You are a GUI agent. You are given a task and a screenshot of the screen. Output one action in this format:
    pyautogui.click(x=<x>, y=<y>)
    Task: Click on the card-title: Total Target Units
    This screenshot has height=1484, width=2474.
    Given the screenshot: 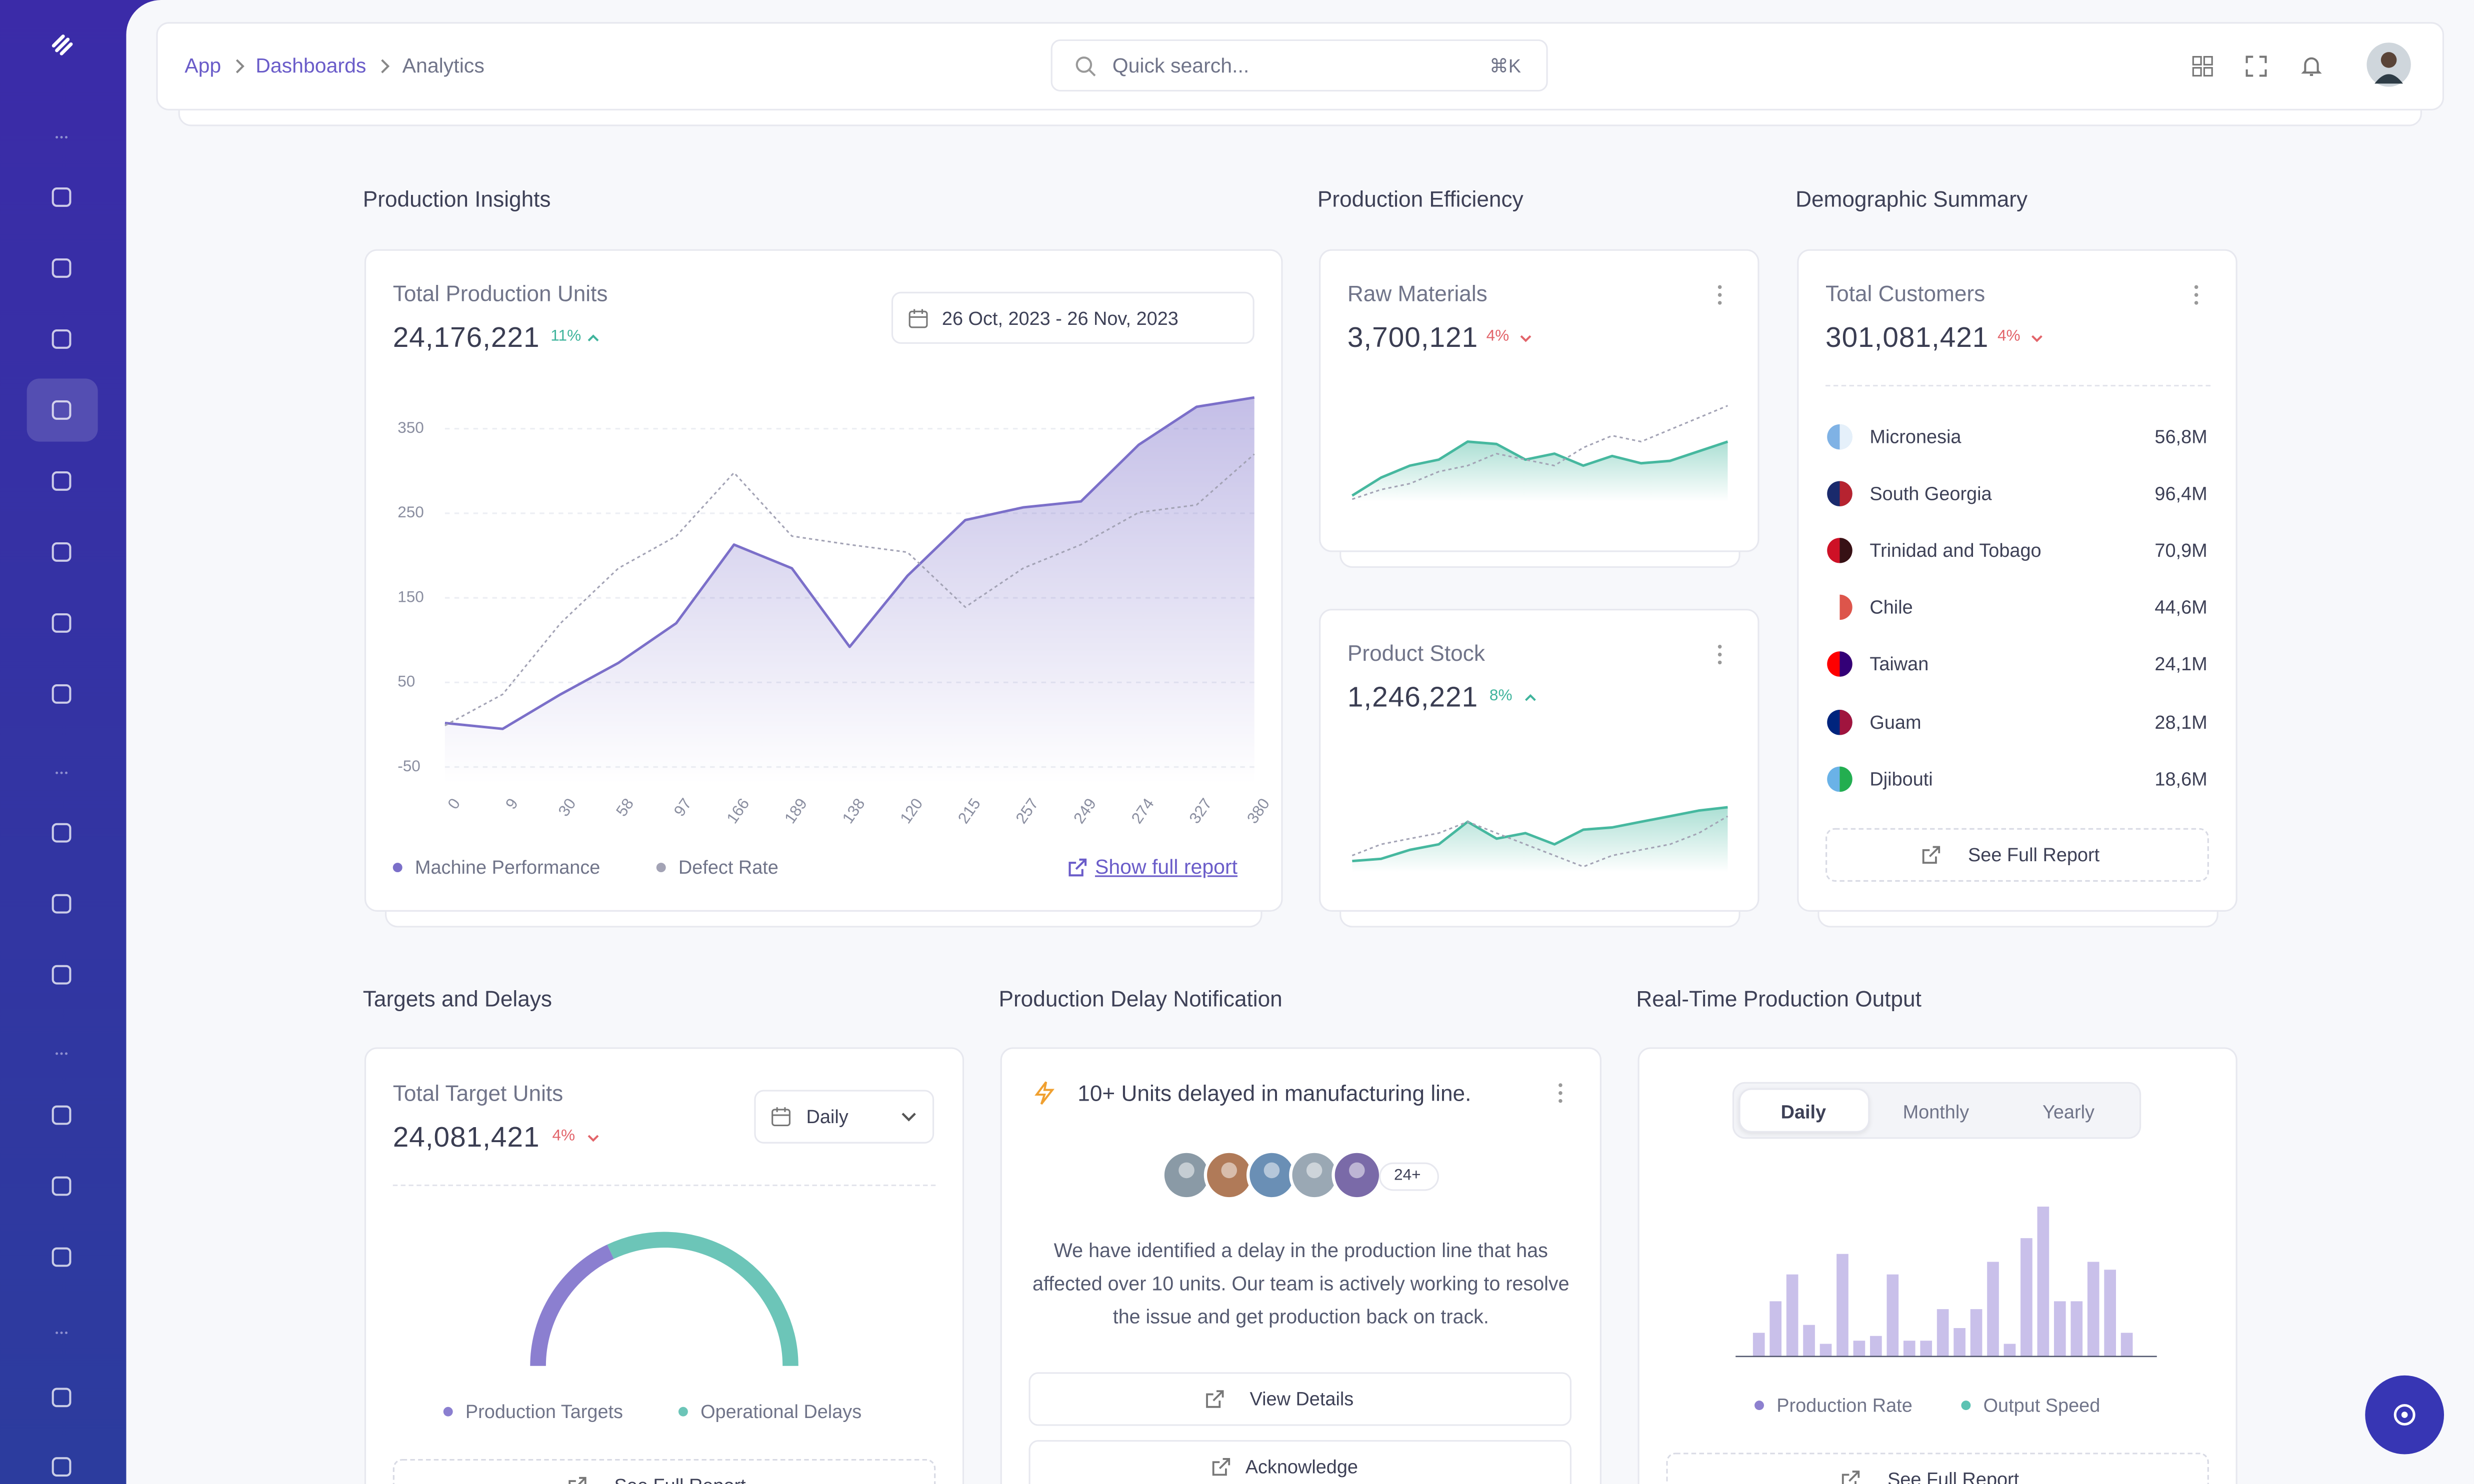 What is the action you would take?
    pyautogui.click(x=478, y=1093)
    